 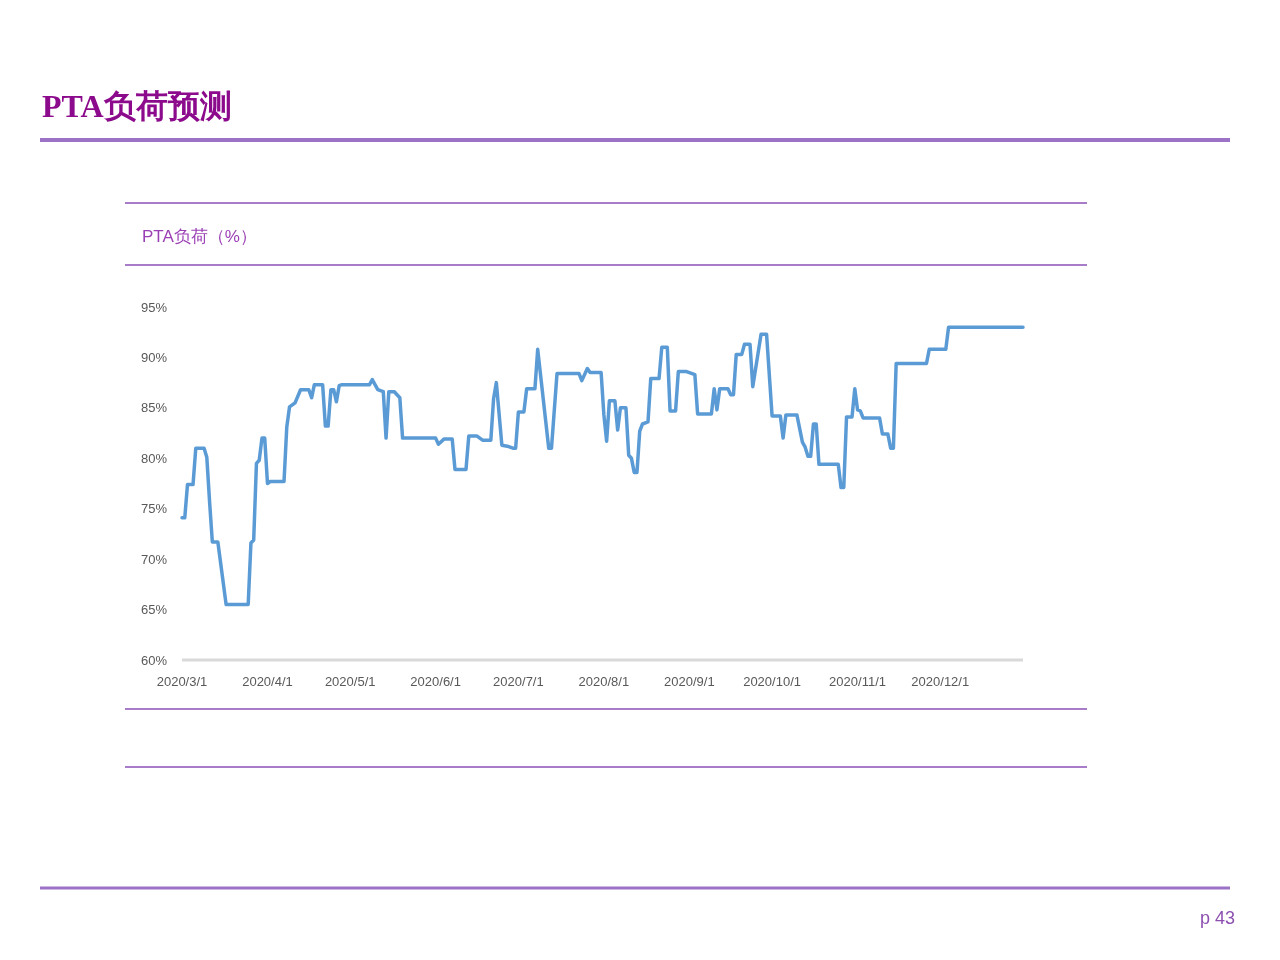 I want to click on y-tick-label: 75%, so click(x=154, y=509).